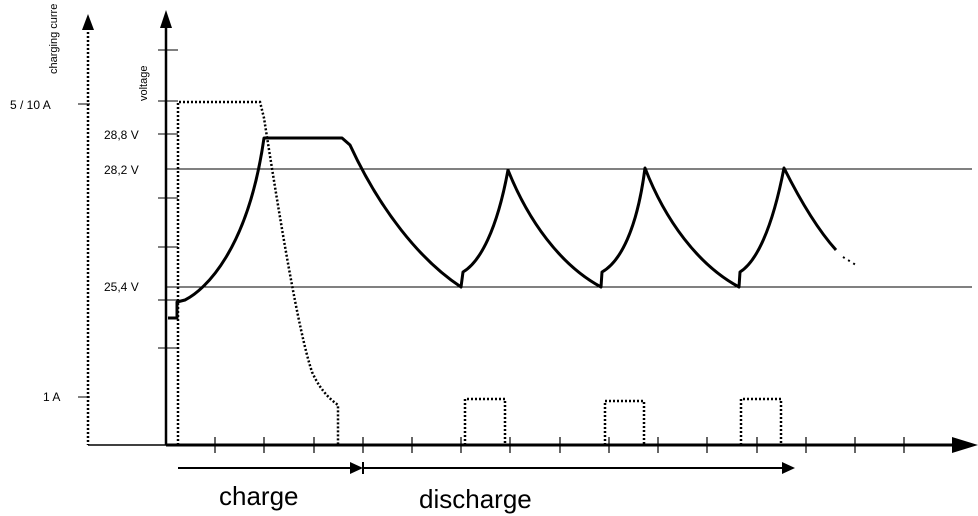  What do you see at coordinates (54, 39) in the screenshot?
I see `current-axis-title: charging curre` at bounding box center [54, 39].